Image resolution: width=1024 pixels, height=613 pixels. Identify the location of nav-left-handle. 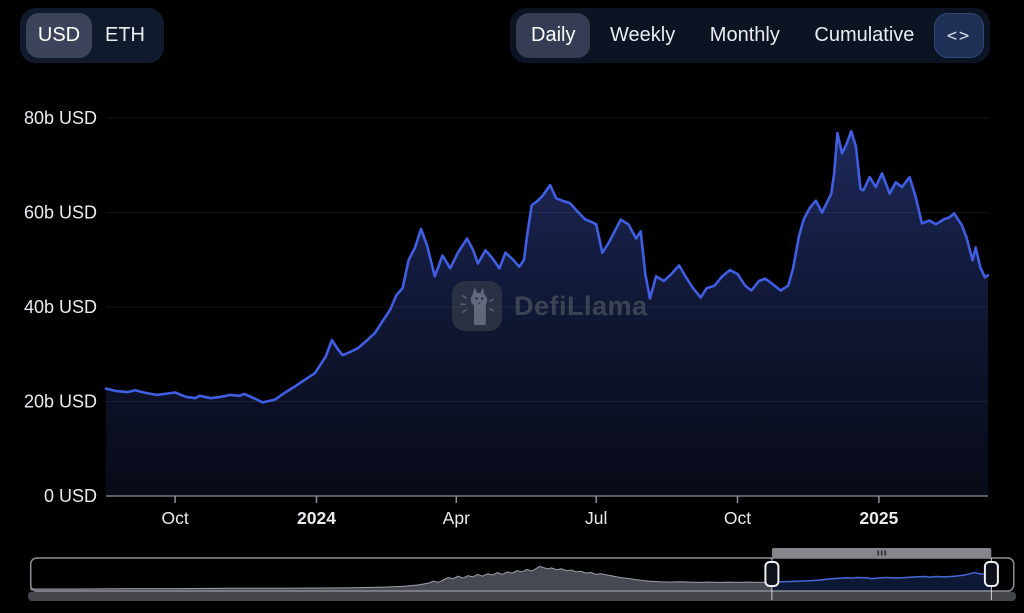
(772, 574).